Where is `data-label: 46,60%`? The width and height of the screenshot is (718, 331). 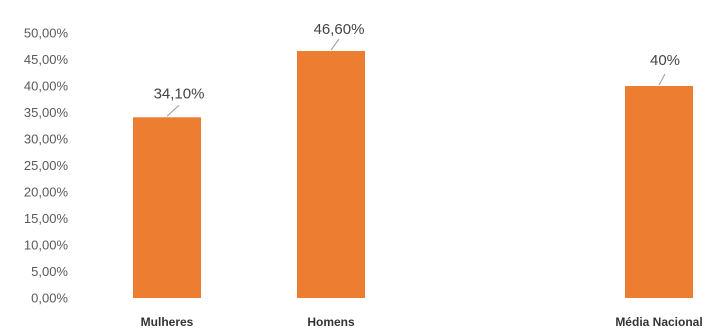 data-label: 46,60% is located at coordinates (339, 29).